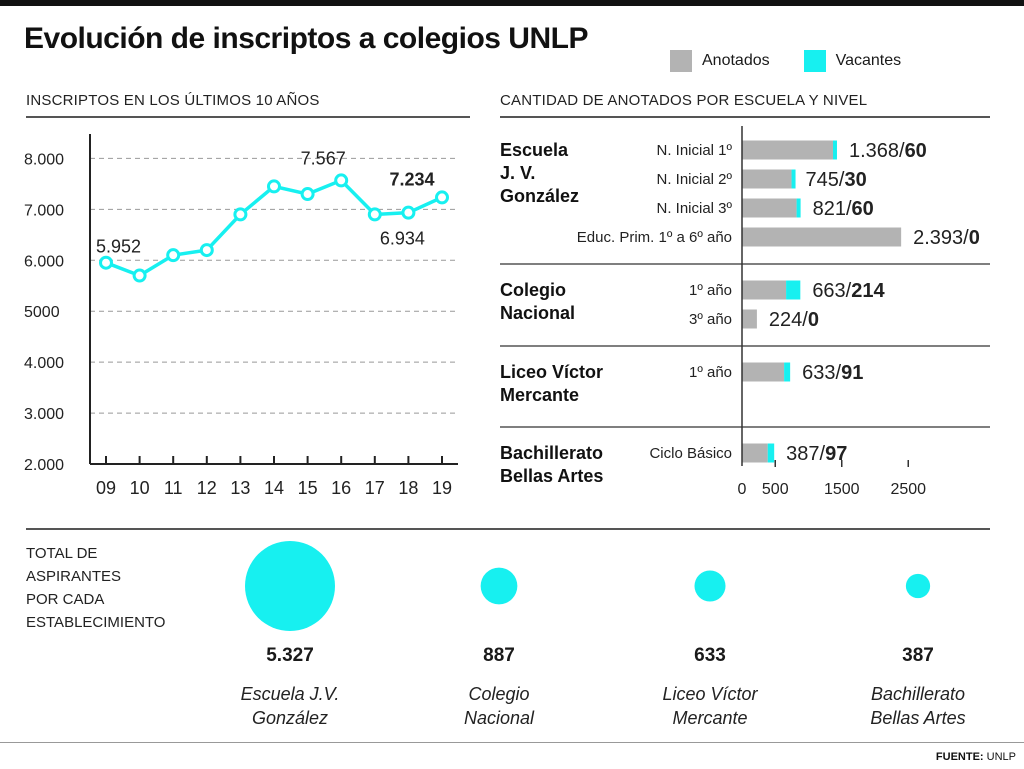  Describe the element at coordinates (918, 706) in the screenshot. I see `bubble-name-bellas-artes: Bachillerato Bellas Artes` at that location.